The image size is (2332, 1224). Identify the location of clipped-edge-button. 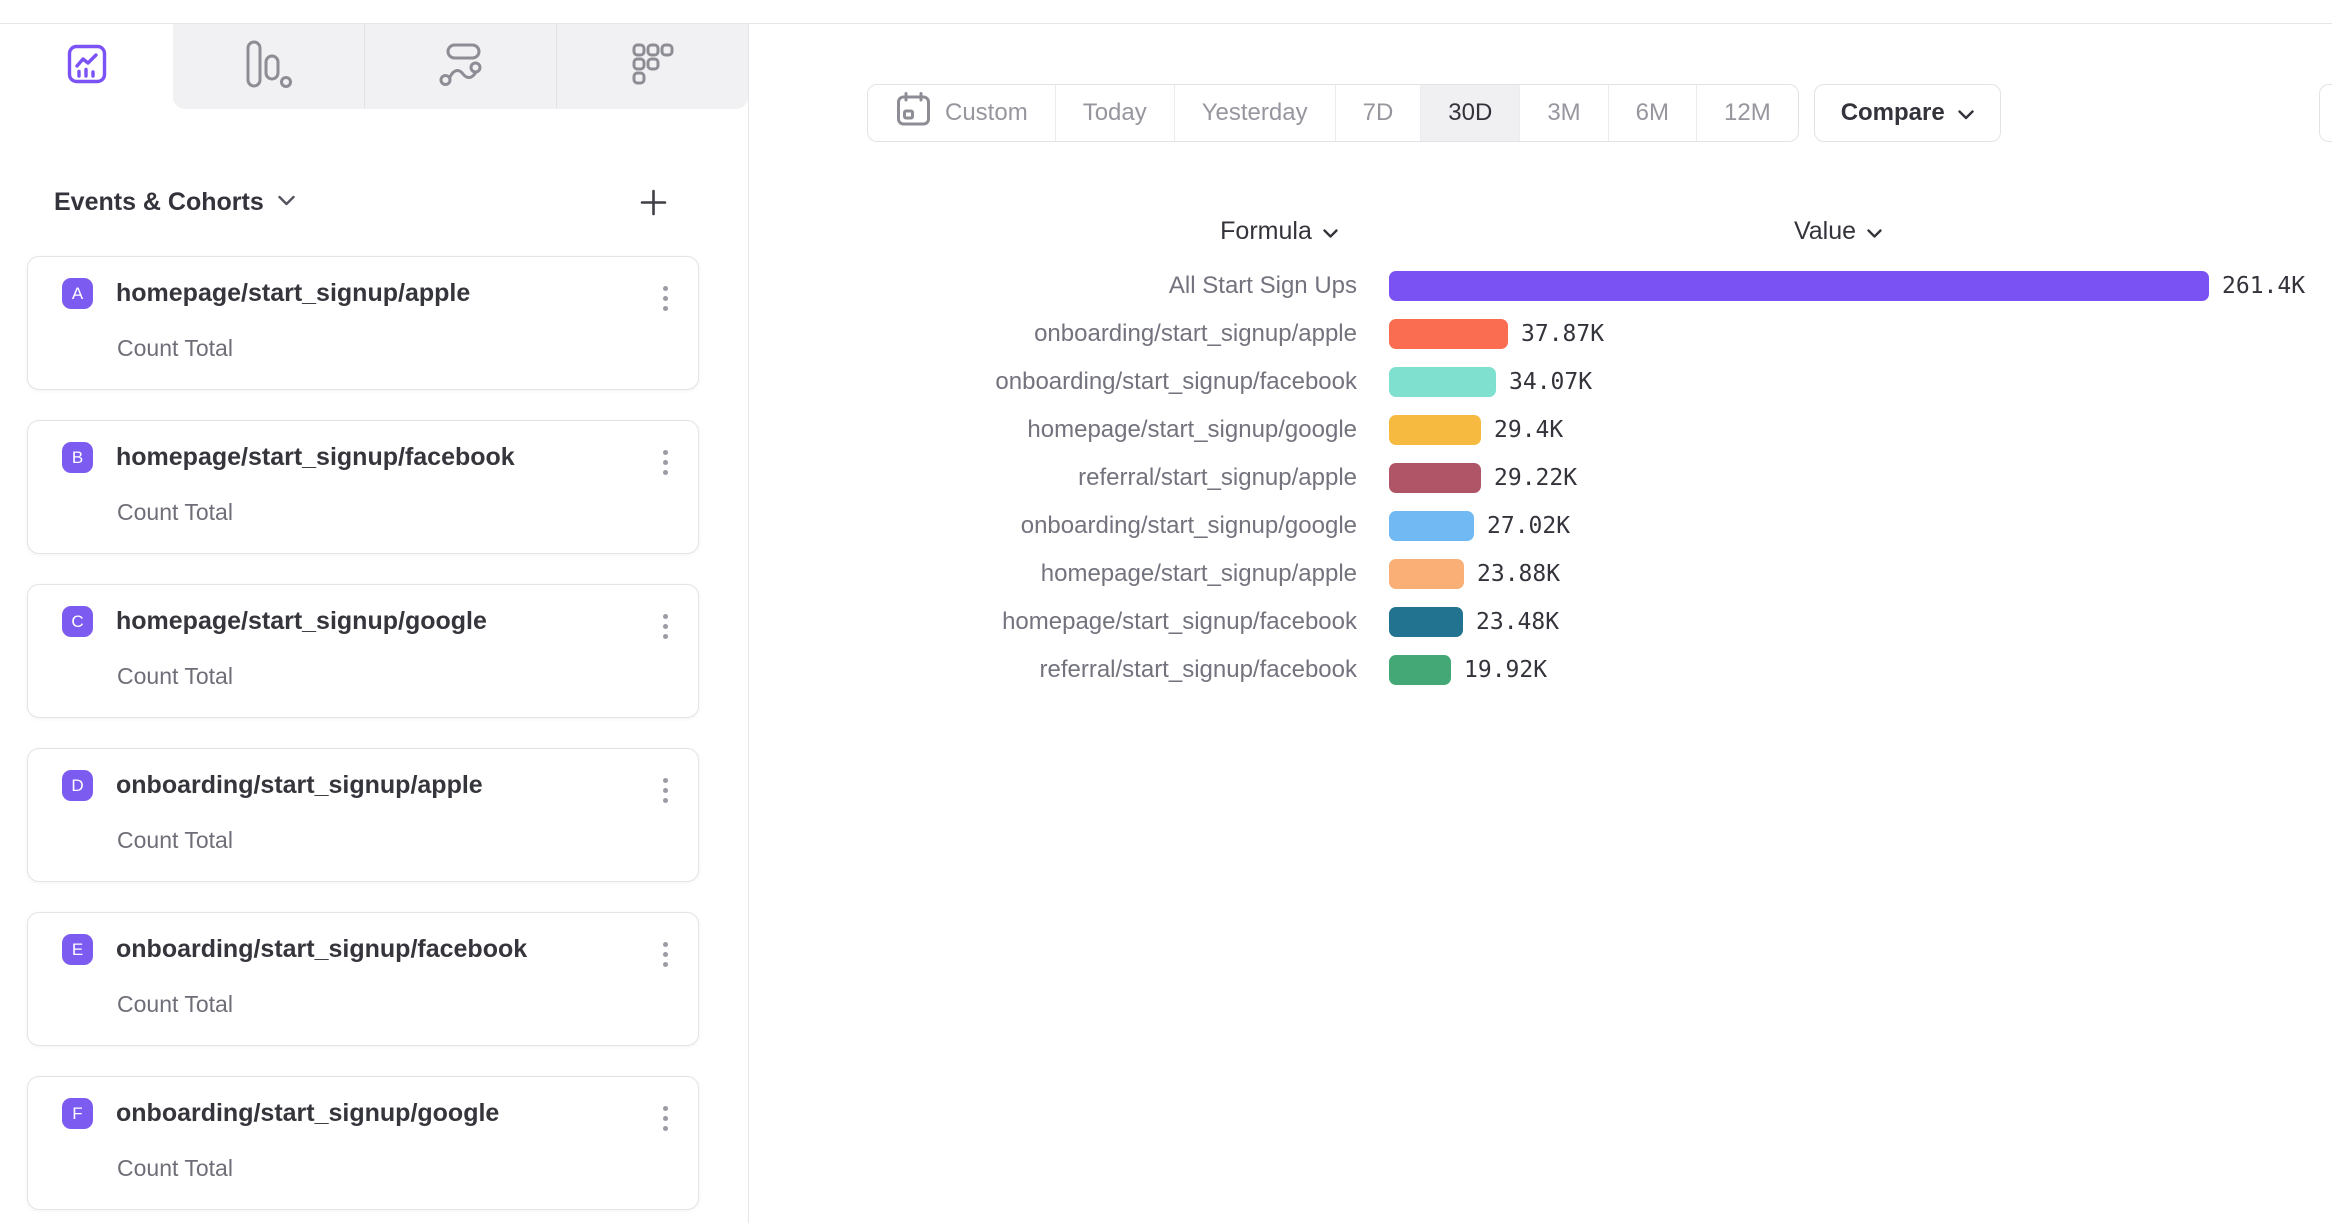
(2325, 113).